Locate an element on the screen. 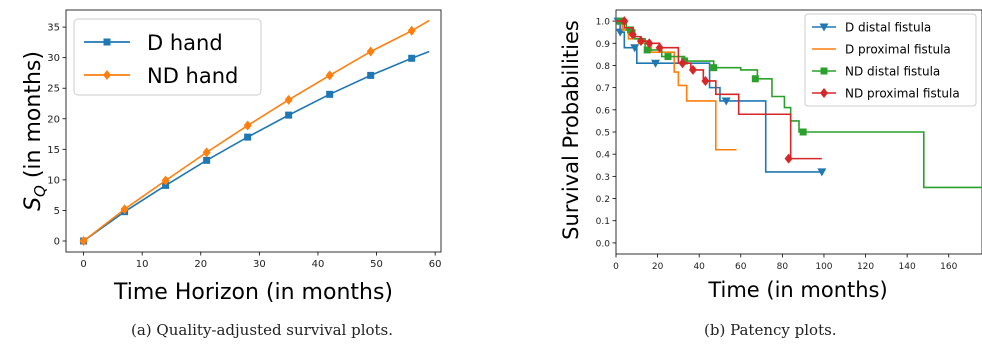  chart-a-legend: D hand ND hand is located at coordinates (167, 57).